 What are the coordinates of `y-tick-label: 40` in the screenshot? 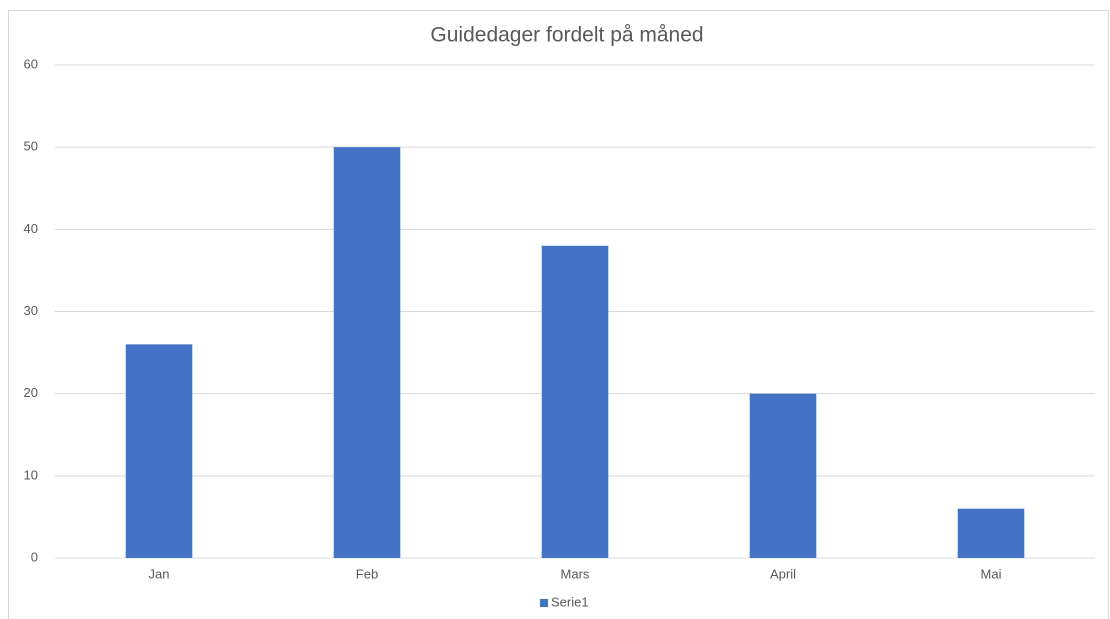 It's located at (31, 228).